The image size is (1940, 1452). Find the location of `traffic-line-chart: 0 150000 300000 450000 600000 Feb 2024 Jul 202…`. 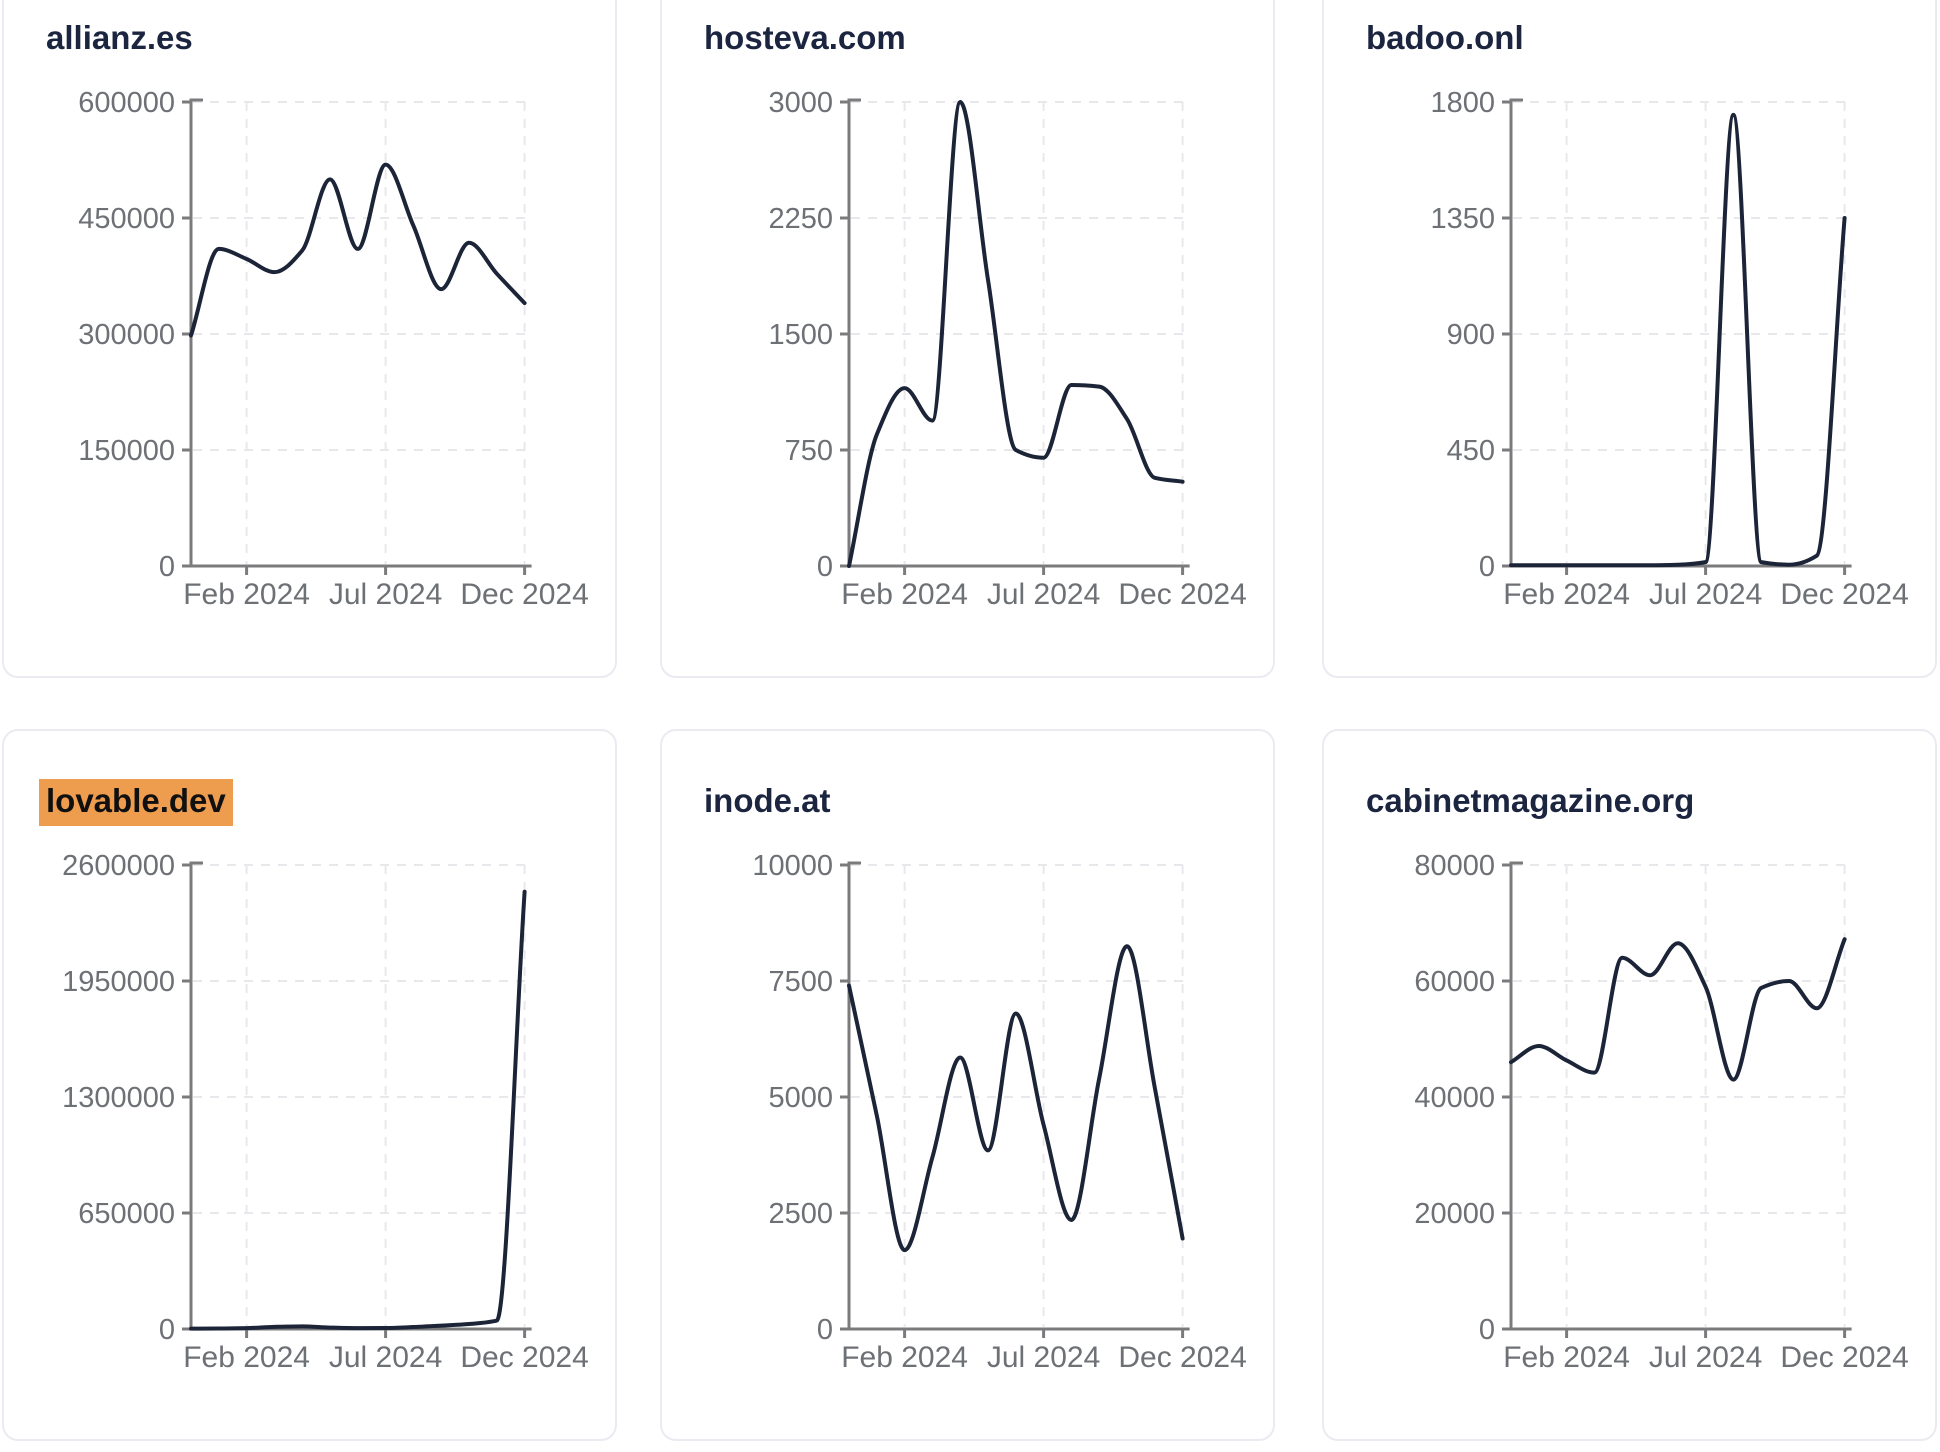

traffic-line-chart: 0 150000 300000 450000 600000 Feb 2024 Jul 202… is located at coordinates (333, 349).